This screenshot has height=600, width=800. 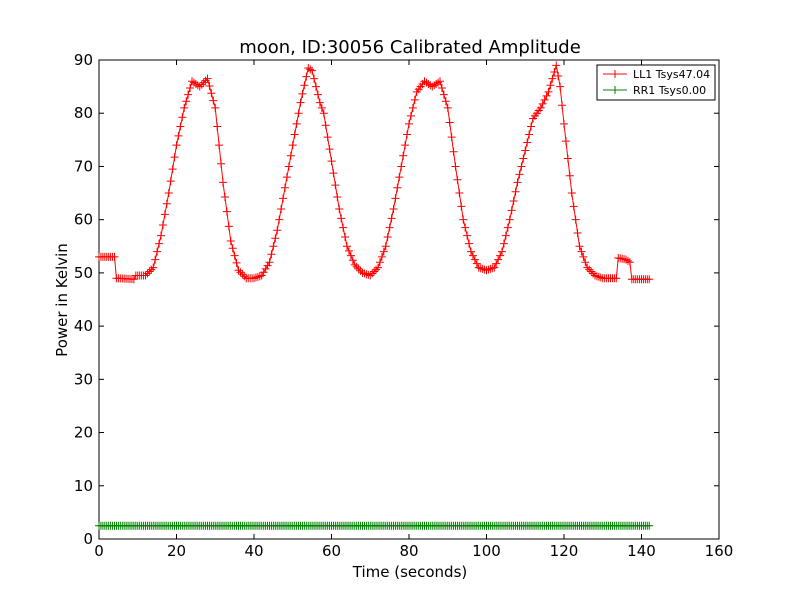 I want to click on x-tick-label: 80, so click(x=408, y=551).